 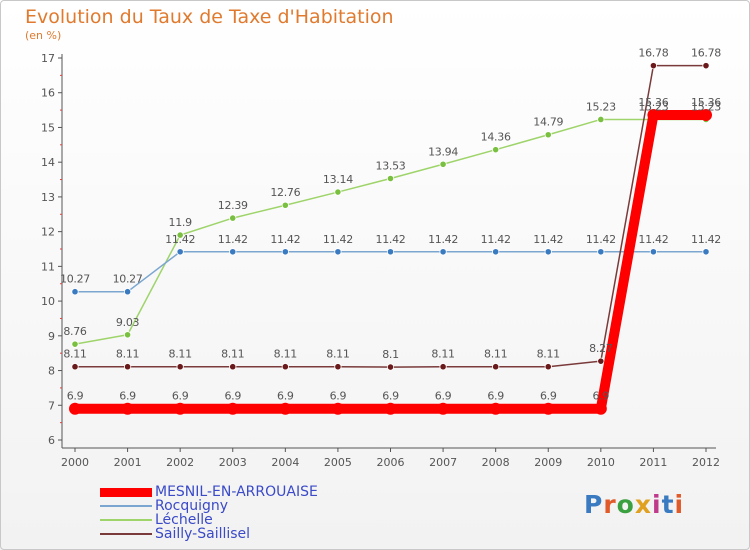 What do you see at coordinates (48, 301) in the screenshot?
I see `y-tick-label: 10` at bounding box center [48, 301].